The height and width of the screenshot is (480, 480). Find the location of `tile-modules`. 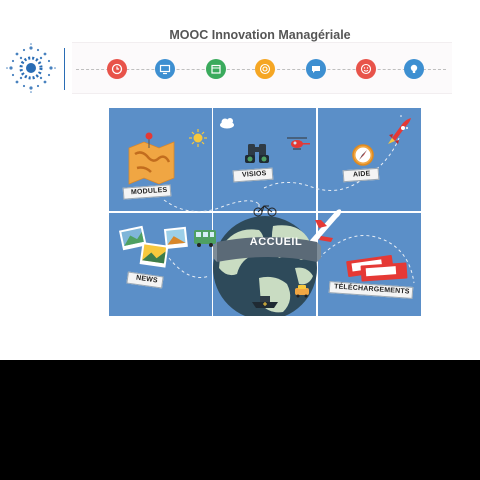

tile-modules is located at coordinates (160, 159).